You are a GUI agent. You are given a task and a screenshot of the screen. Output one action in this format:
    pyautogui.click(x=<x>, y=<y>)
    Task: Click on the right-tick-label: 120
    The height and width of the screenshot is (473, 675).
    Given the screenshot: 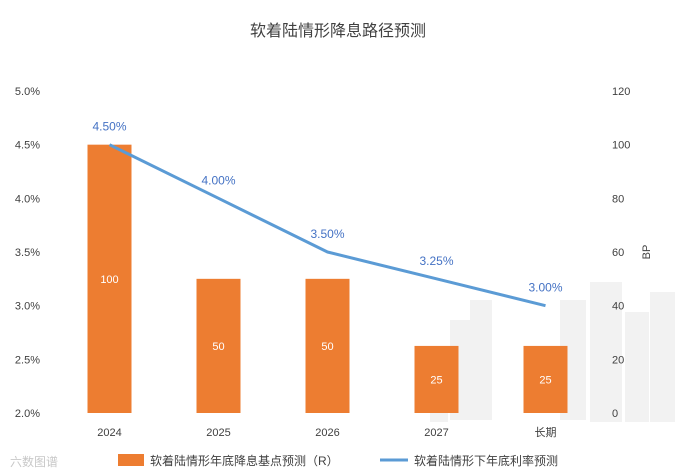 What is the action you would take?
    pyautogui.click(x=621, y=92)
    